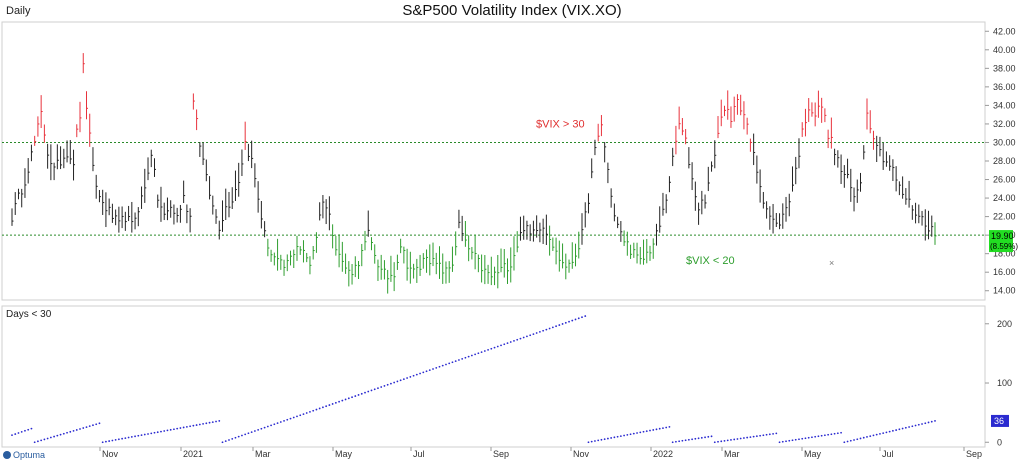  Describe the element at coordinates (1004, 31) in the screenshot. I see `y-tick-label: 42.00` at that location.